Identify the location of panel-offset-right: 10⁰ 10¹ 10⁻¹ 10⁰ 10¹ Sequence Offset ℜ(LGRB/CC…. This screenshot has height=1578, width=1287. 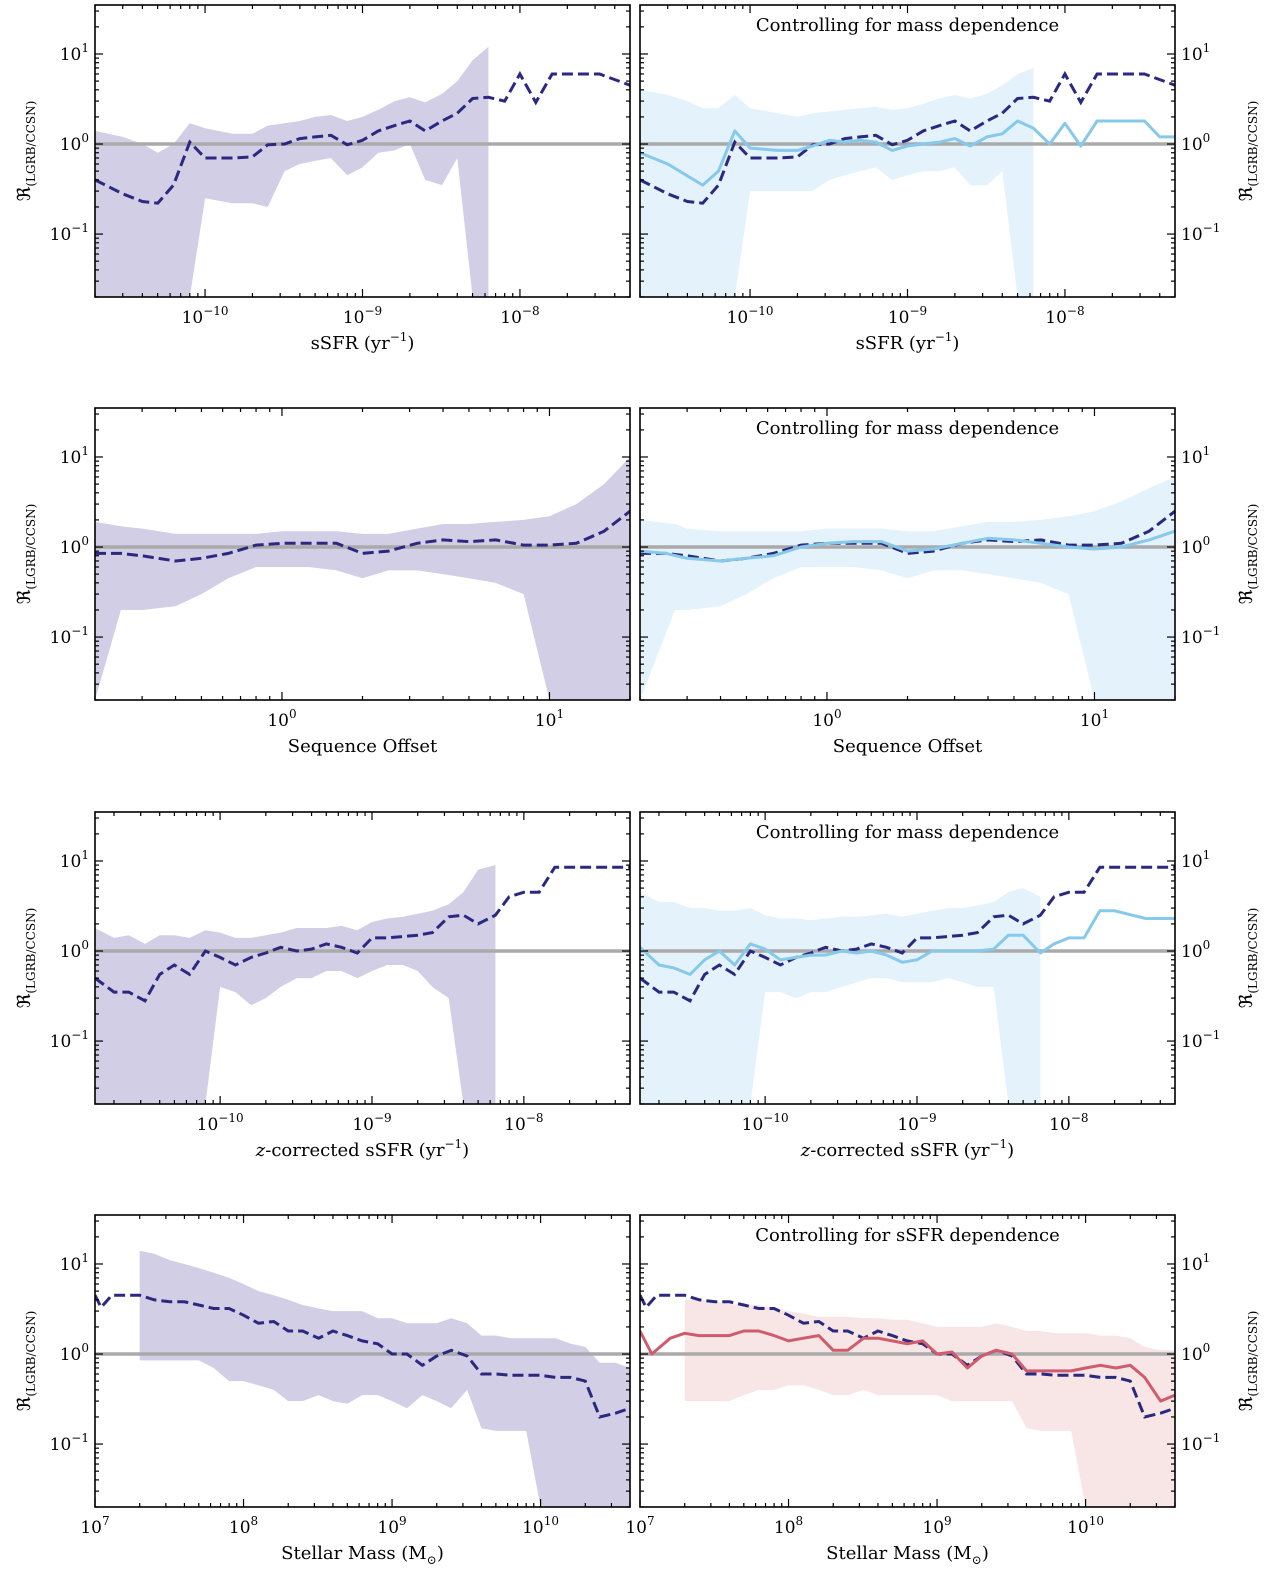
(949, 582).